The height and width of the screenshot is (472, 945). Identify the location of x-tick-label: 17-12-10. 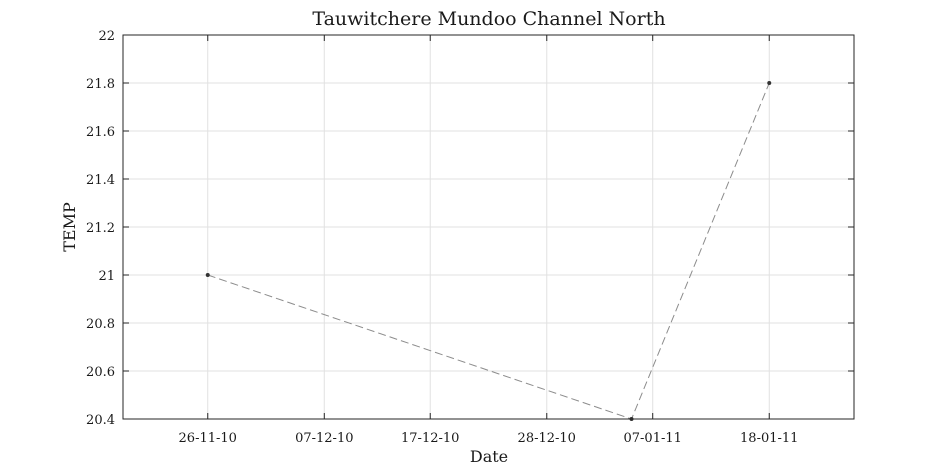
(430, 438).